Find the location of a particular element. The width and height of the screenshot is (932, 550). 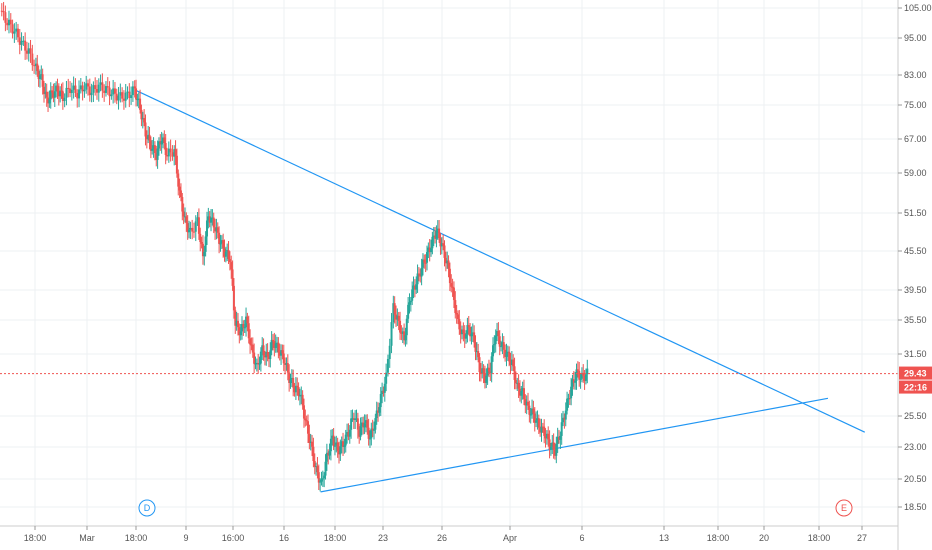

event-marker-d: D is located at coordinates (147, 508).